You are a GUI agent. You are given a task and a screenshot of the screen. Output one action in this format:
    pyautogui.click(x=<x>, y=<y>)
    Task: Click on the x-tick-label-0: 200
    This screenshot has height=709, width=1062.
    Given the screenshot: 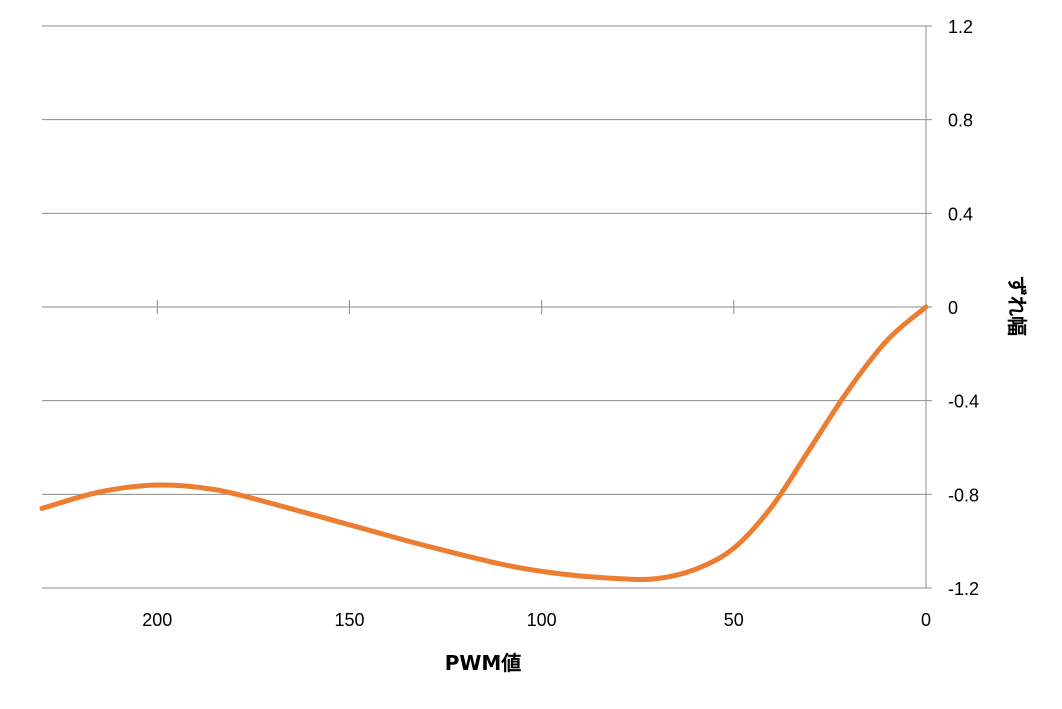 What is the action you would take?
    pyautogui.click(x=157, y=620)
    